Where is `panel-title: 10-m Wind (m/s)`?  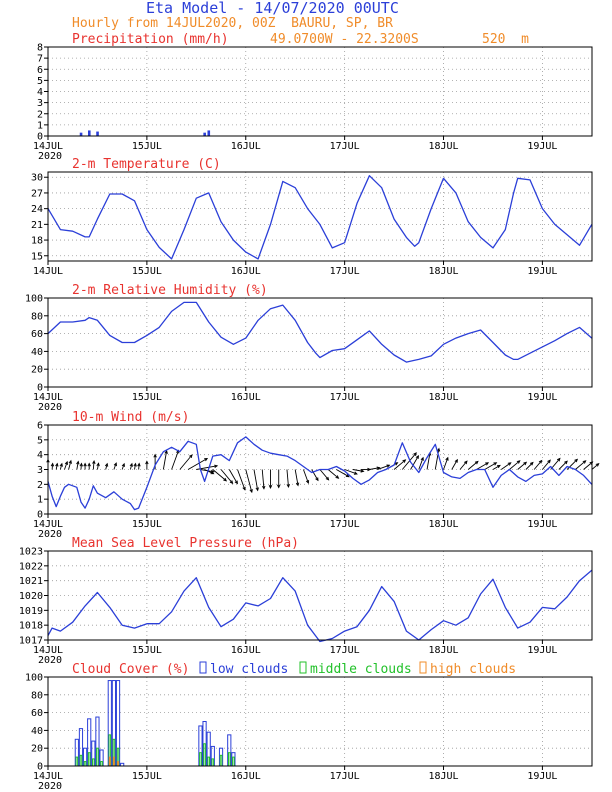 panel-title: 10-m Wind (m/s) is located at coordinates (130, 417).